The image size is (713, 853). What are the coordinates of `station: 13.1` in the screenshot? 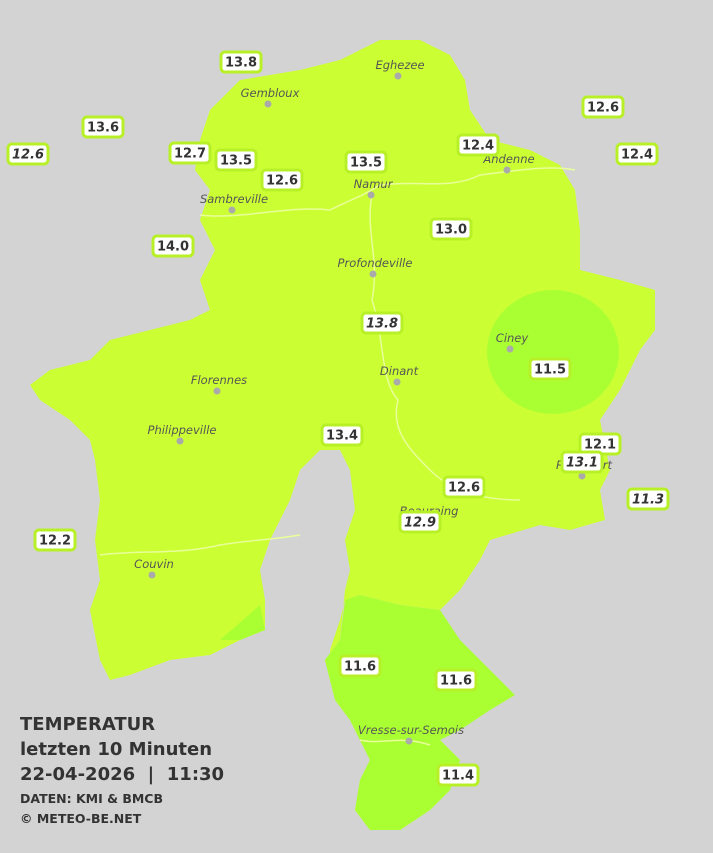 It's located at (582, 462).